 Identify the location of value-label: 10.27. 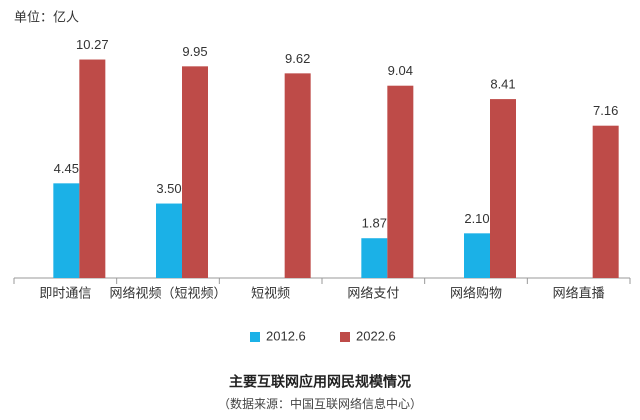
(92, 44).